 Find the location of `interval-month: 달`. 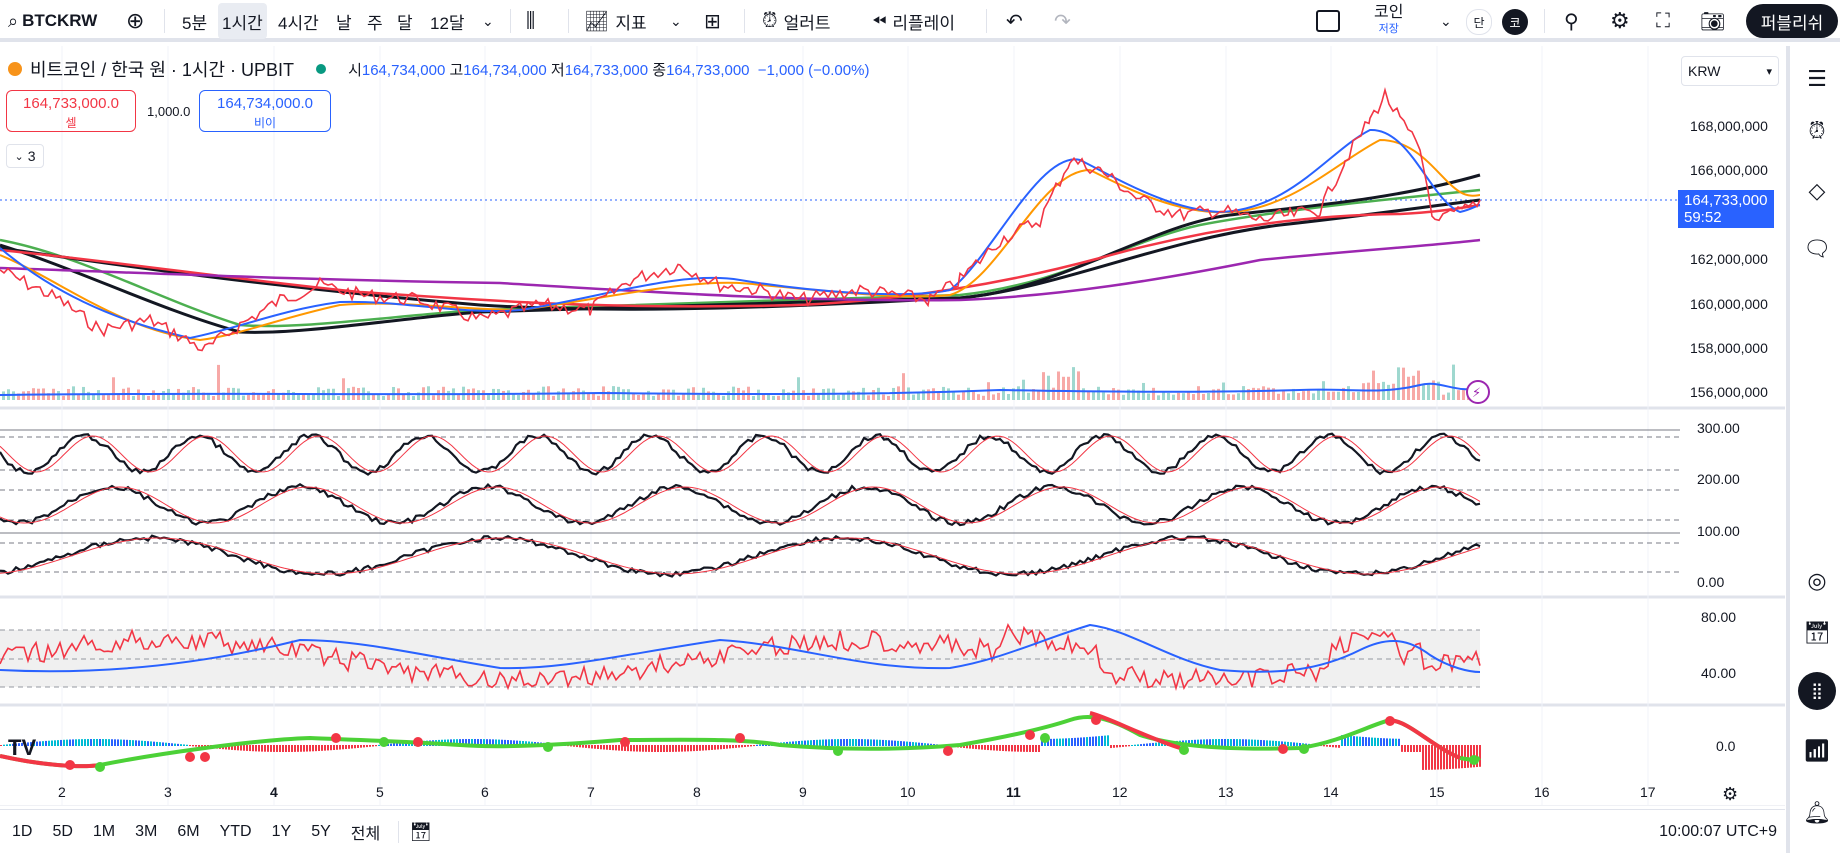

interval-month: 달 is located at coordinates (405, 23).